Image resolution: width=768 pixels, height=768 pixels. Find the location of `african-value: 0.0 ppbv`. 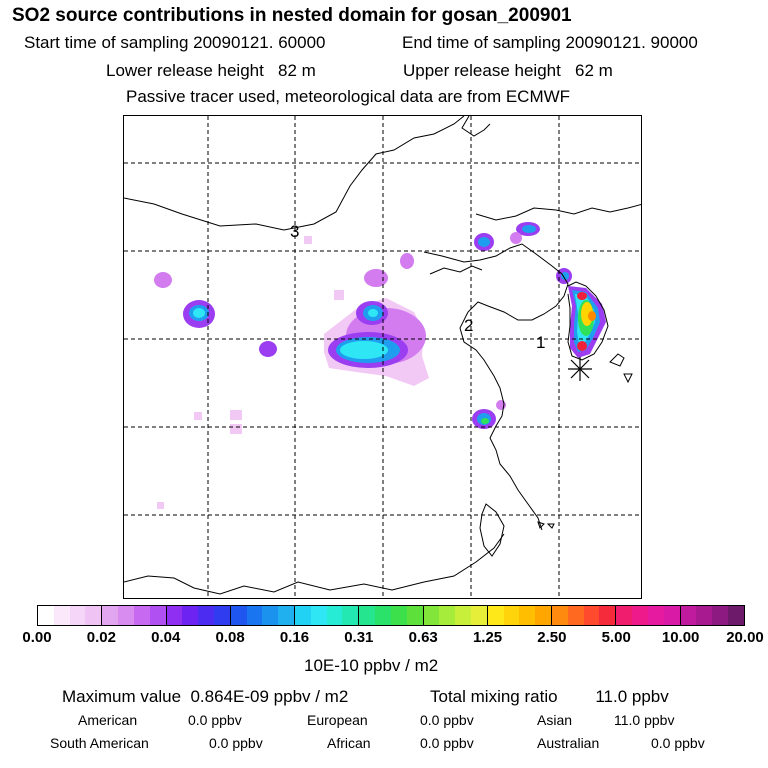

african-value: 0.0 ppbv is located at coordinates (447, 743).